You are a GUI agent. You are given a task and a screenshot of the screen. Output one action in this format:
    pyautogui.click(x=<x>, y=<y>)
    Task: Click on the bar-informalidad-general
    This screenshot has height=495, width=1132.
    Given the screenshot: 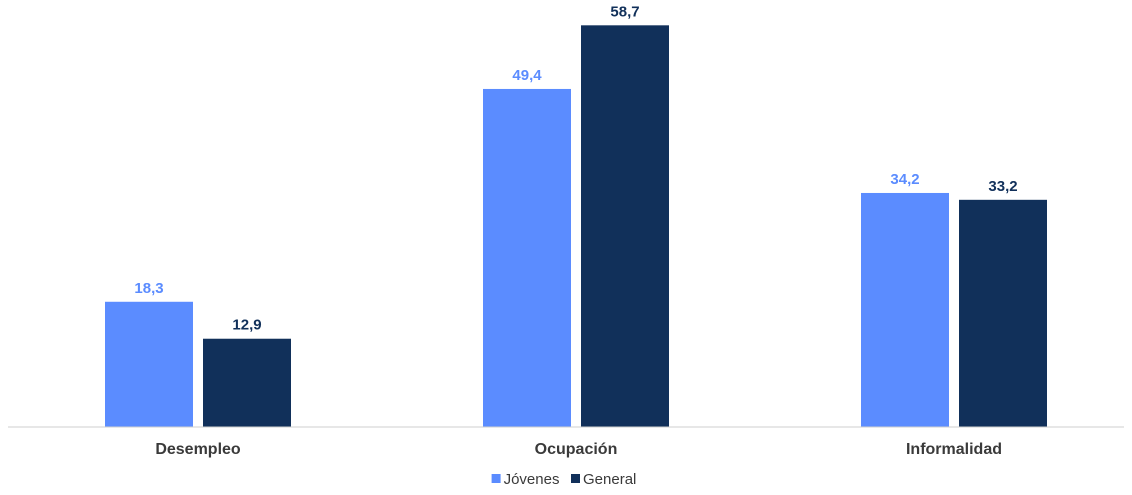 What is the action you would take?
    pyautogui.click(x=1003, y=313)
    